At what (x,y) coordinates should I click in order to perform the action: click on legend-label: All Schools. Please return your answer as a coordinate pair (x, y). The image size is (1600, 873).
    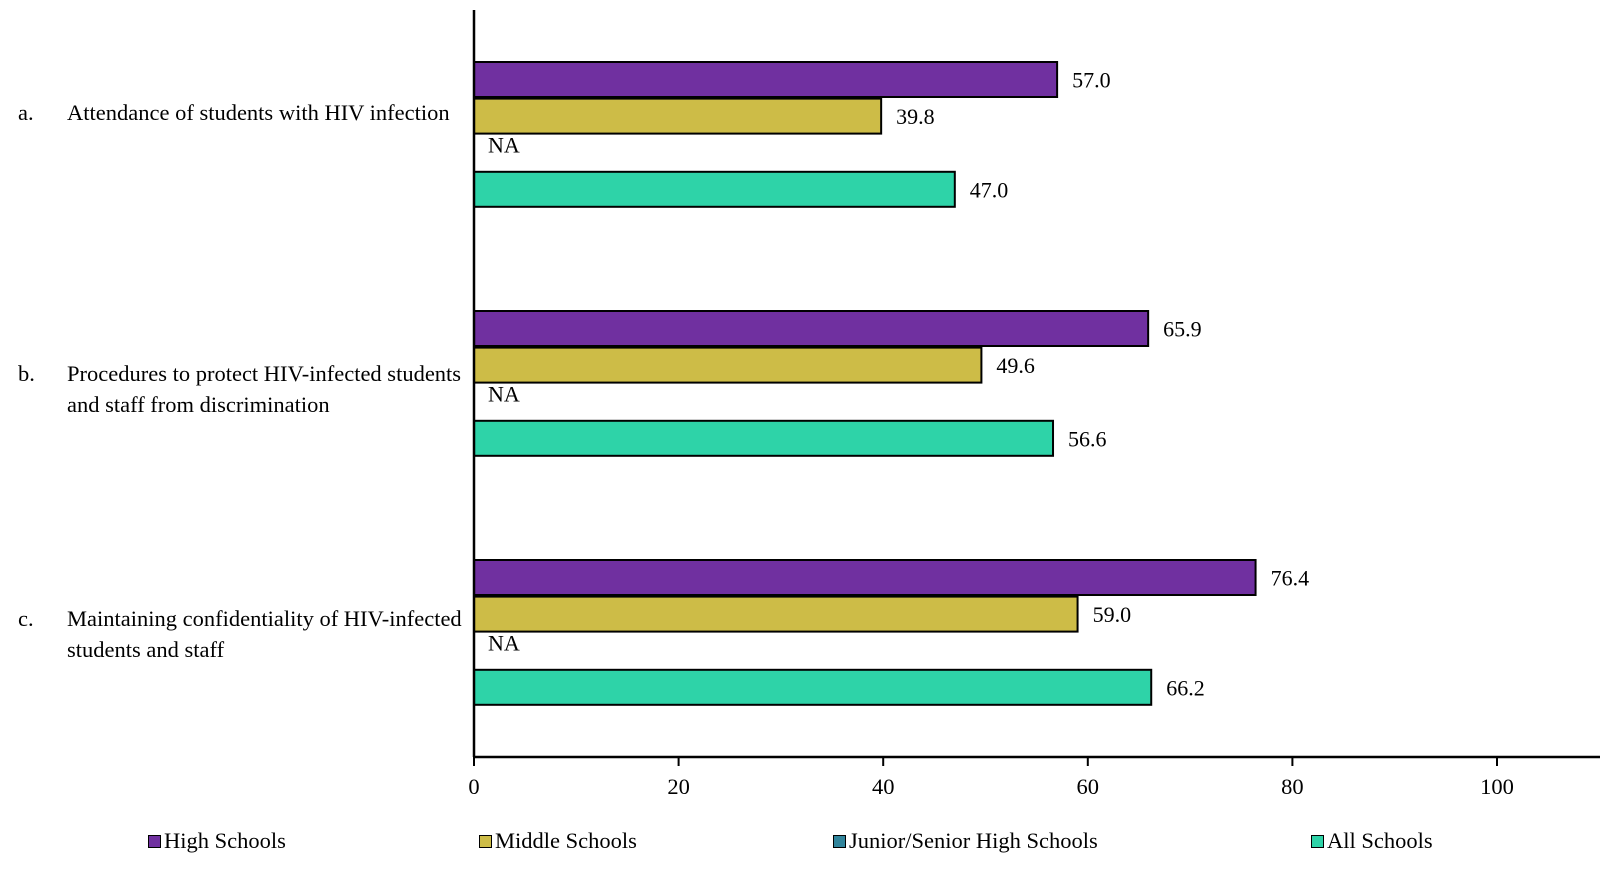
    Looking at the image, I should click on (1380, 840).